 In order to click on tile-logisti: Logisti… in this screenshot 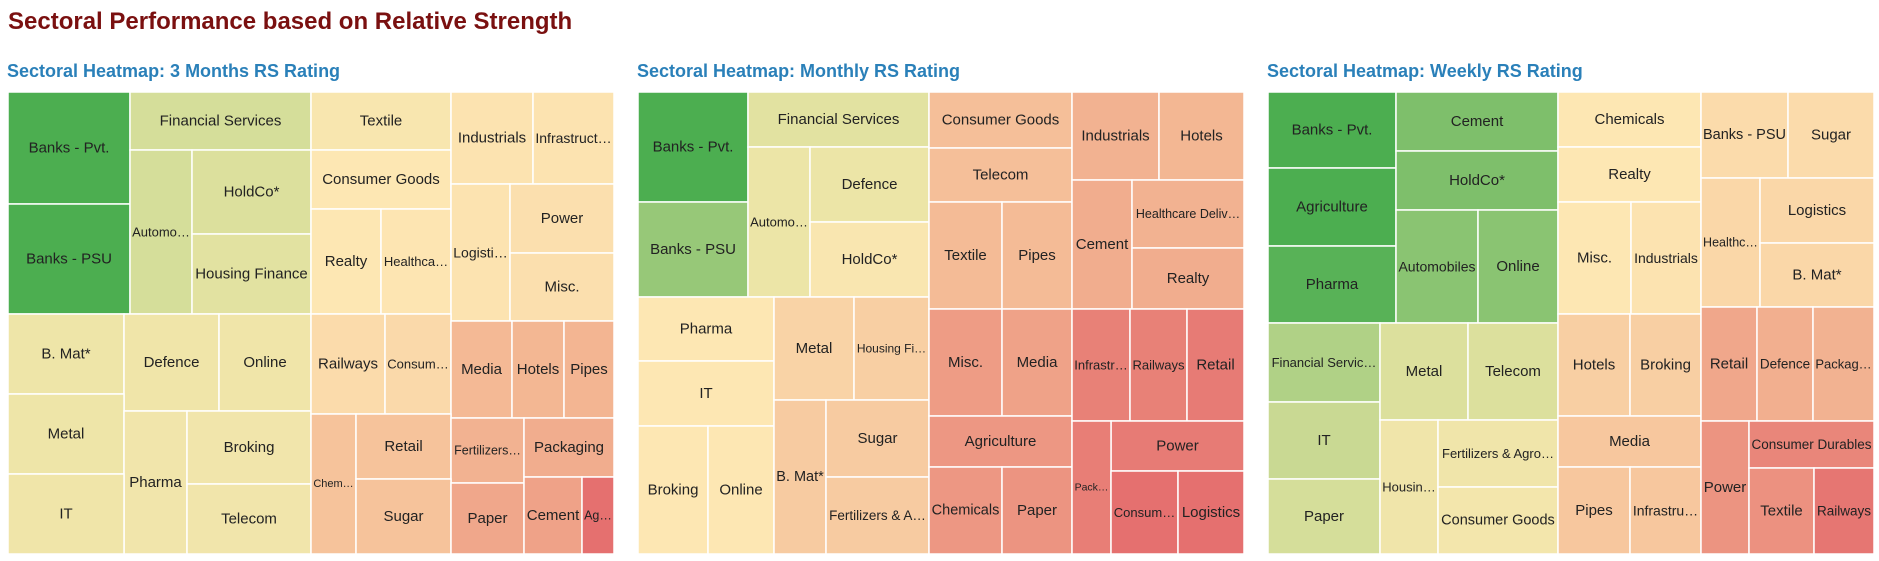, I will do `click(480, 252)`.